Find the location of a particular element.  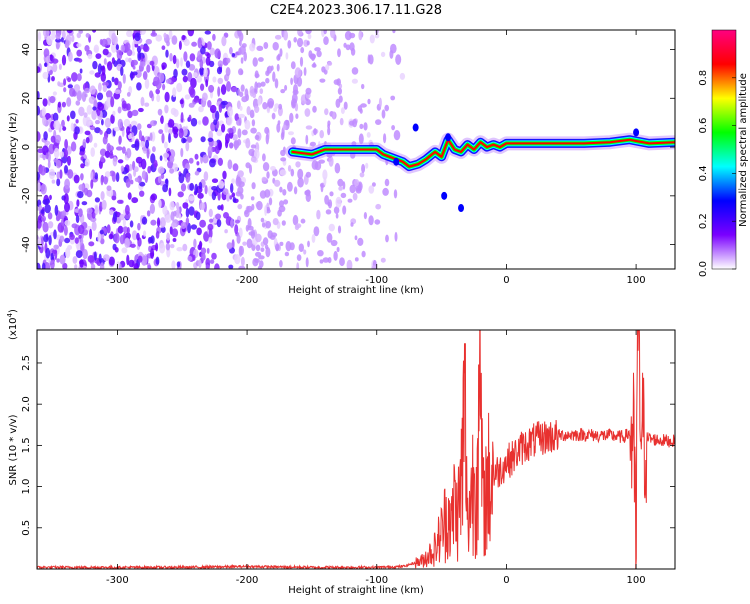

chart-title: C2E4.2023.306.17.11.G28 is located at coordinates (356, 10).